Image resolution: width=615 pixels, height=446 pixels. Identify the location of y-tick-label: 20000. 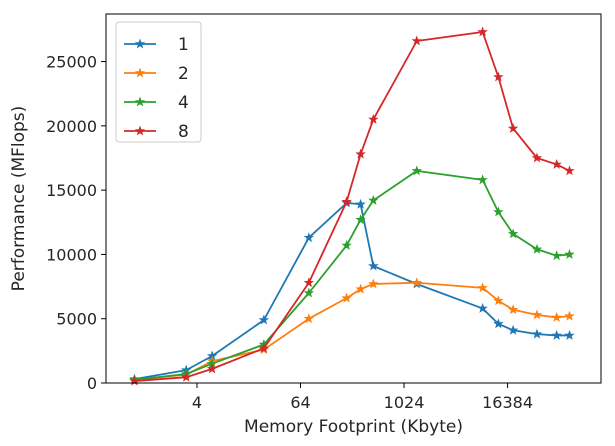
(71, 126).